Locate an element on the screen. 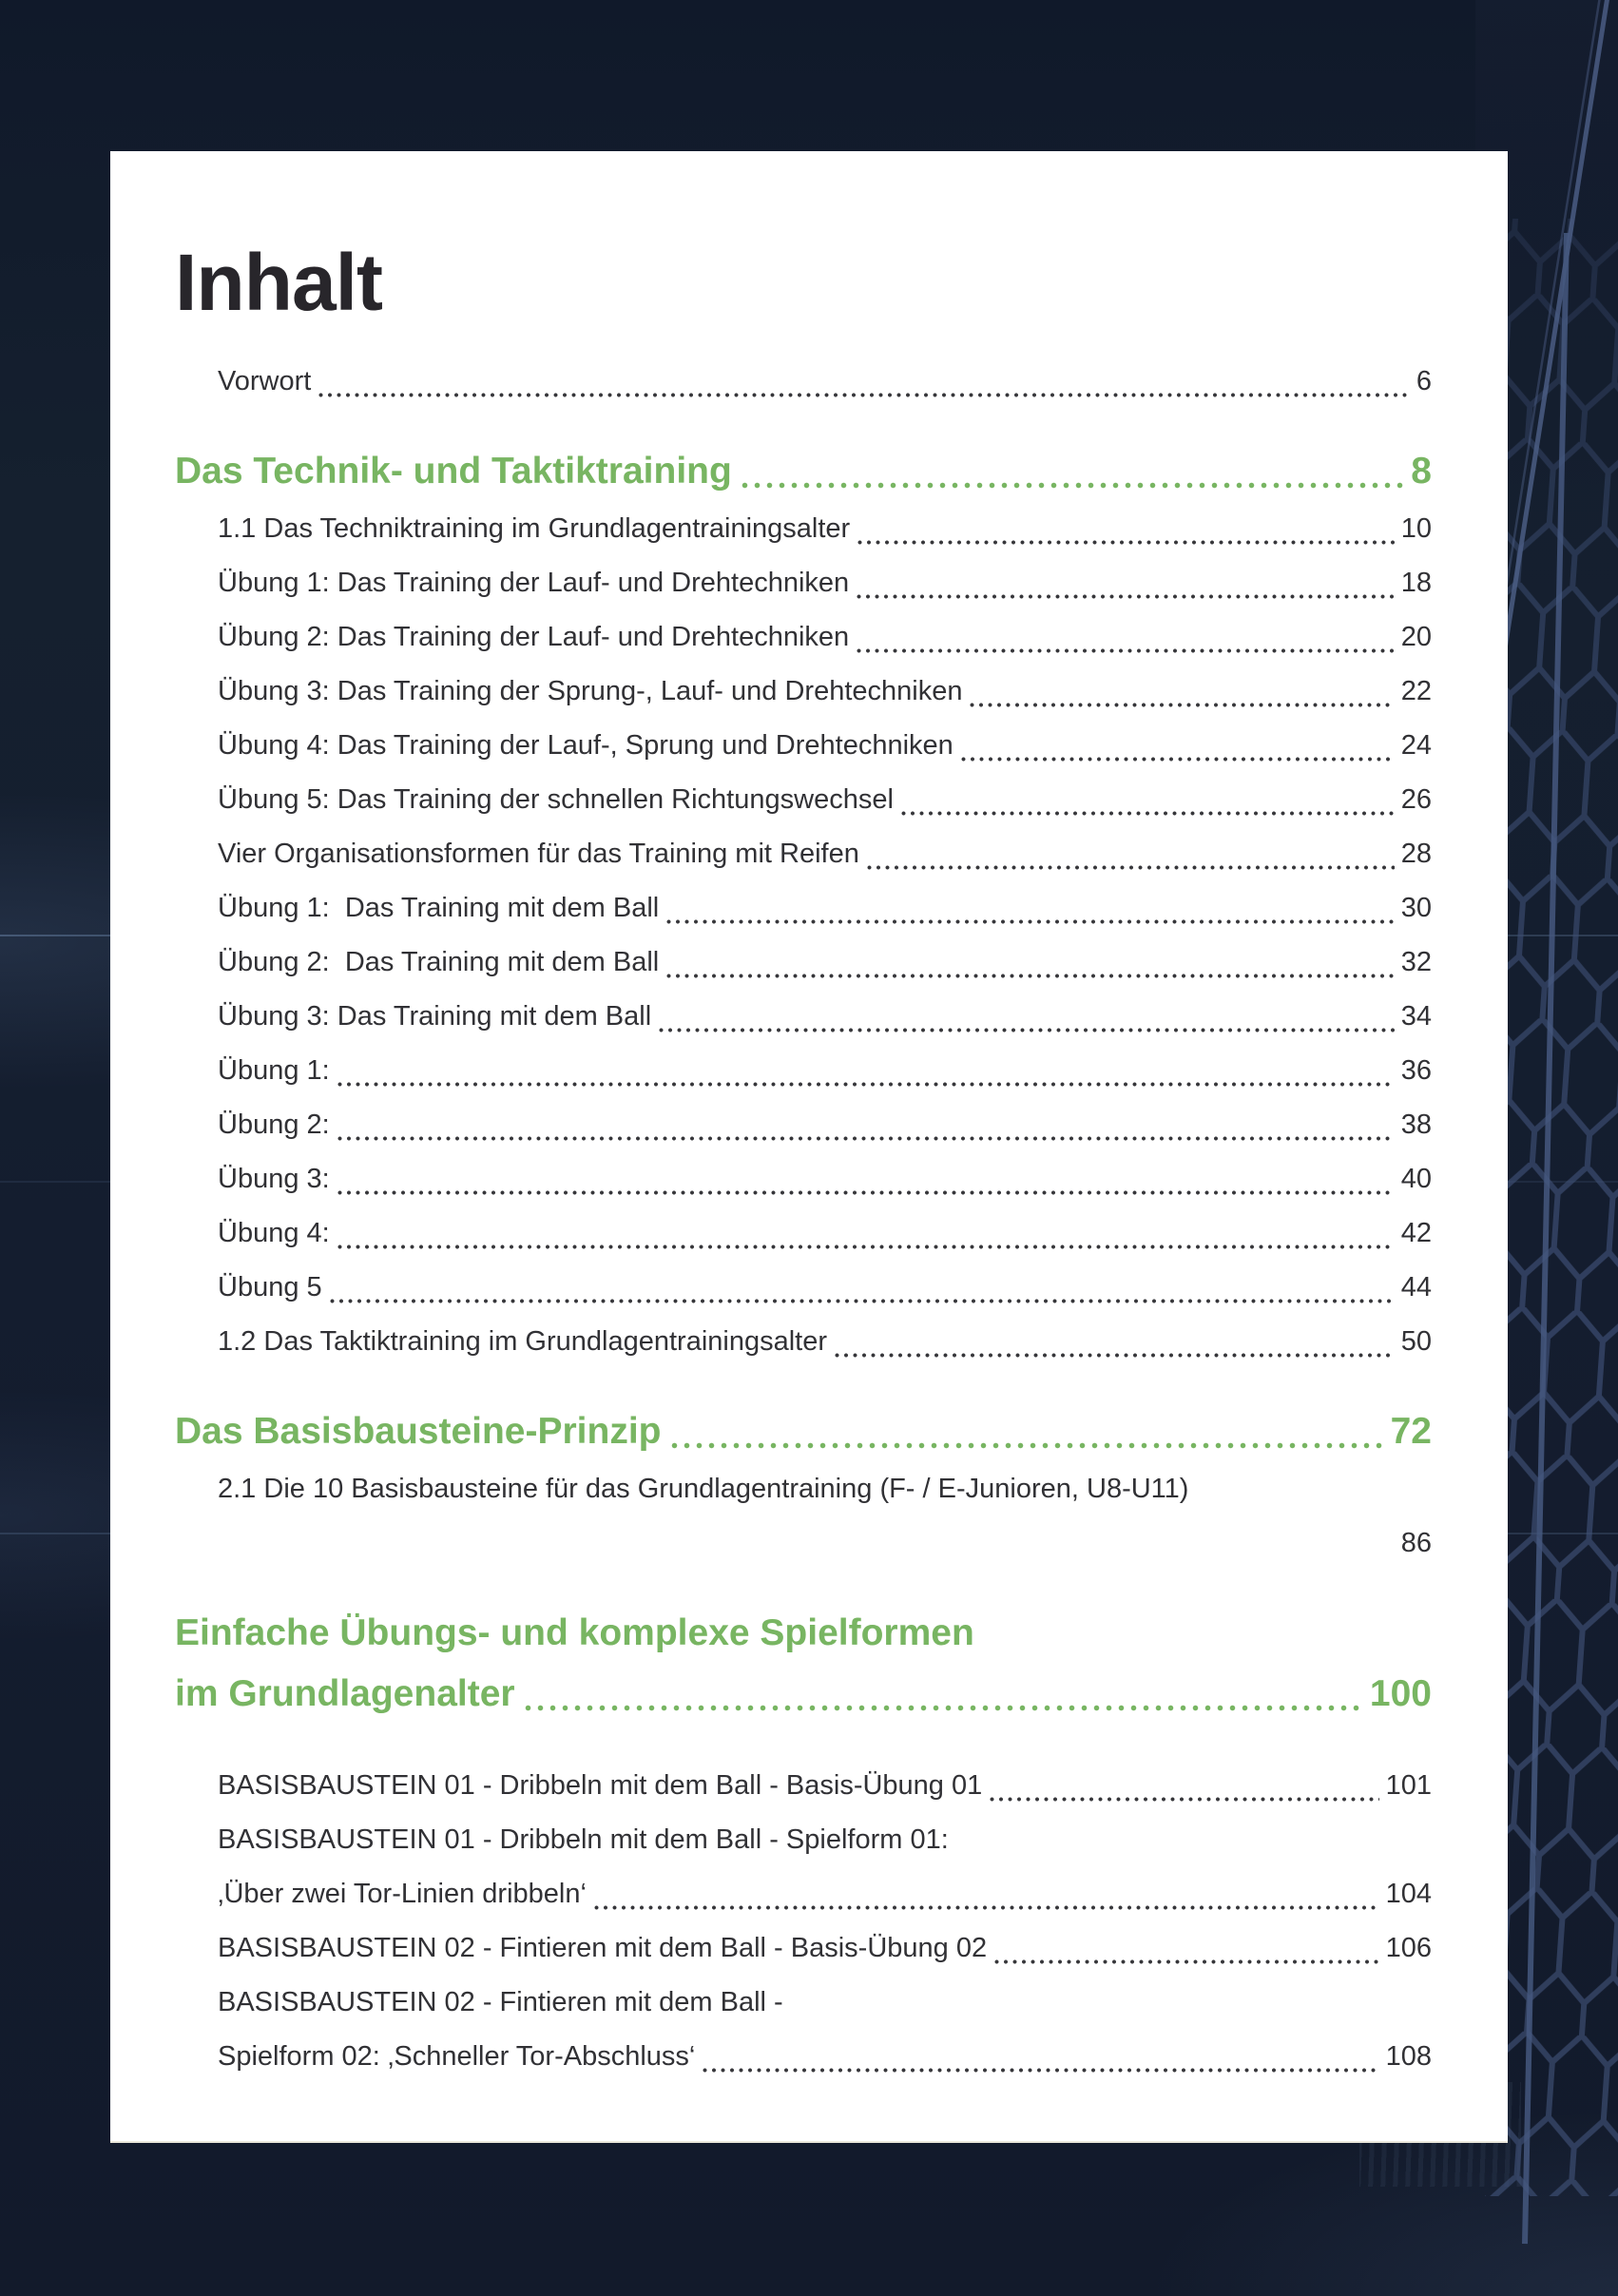 Image resolution: width=1618 pixels, height=2296 pixels. toc-entry-row: Übung 3: Das Training mit dem Ball 34 is located at coordinates (825, 1017).